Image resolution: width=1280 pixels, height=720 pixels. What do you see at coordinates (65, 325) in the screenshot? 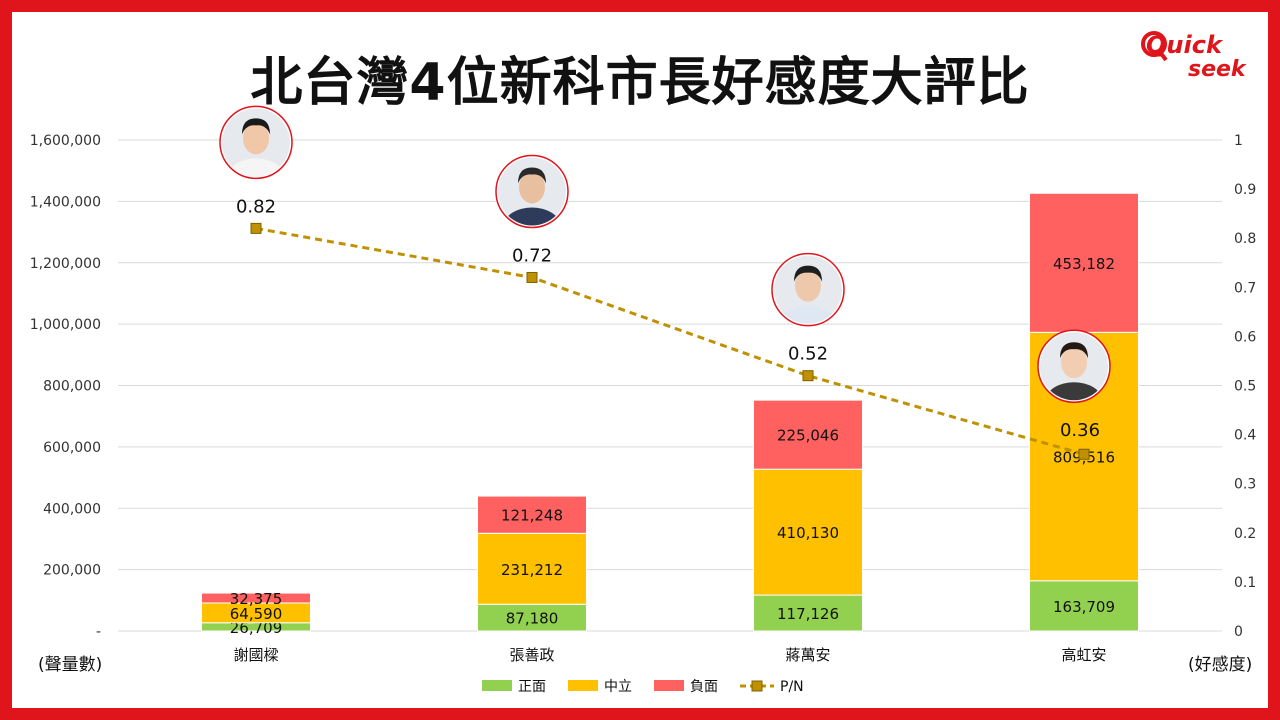
I see `left-tick-label: 1,000,000` at bounding box center [65, 325].